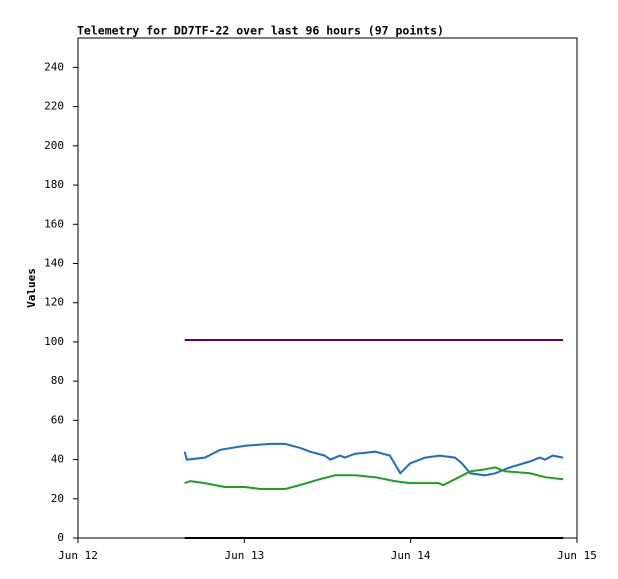 The height and width of the screenshot is (579, 618). What do you see at coordinates (57, 459) in the screenshot?
I see `y-tick-label: 40` at bounding box center [57, 459].